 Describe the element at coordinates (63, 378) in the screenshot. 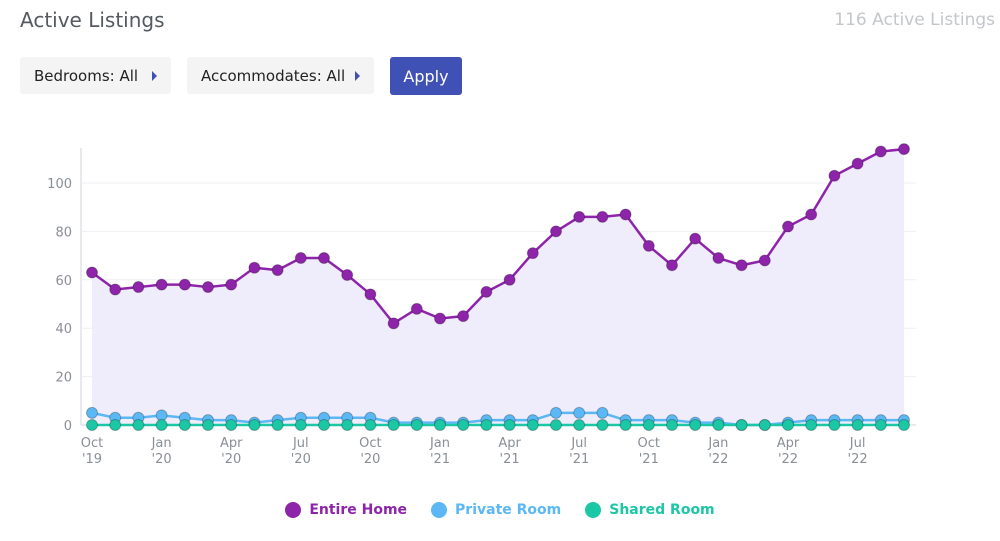

I see `y-tick-label: 20` at that location.